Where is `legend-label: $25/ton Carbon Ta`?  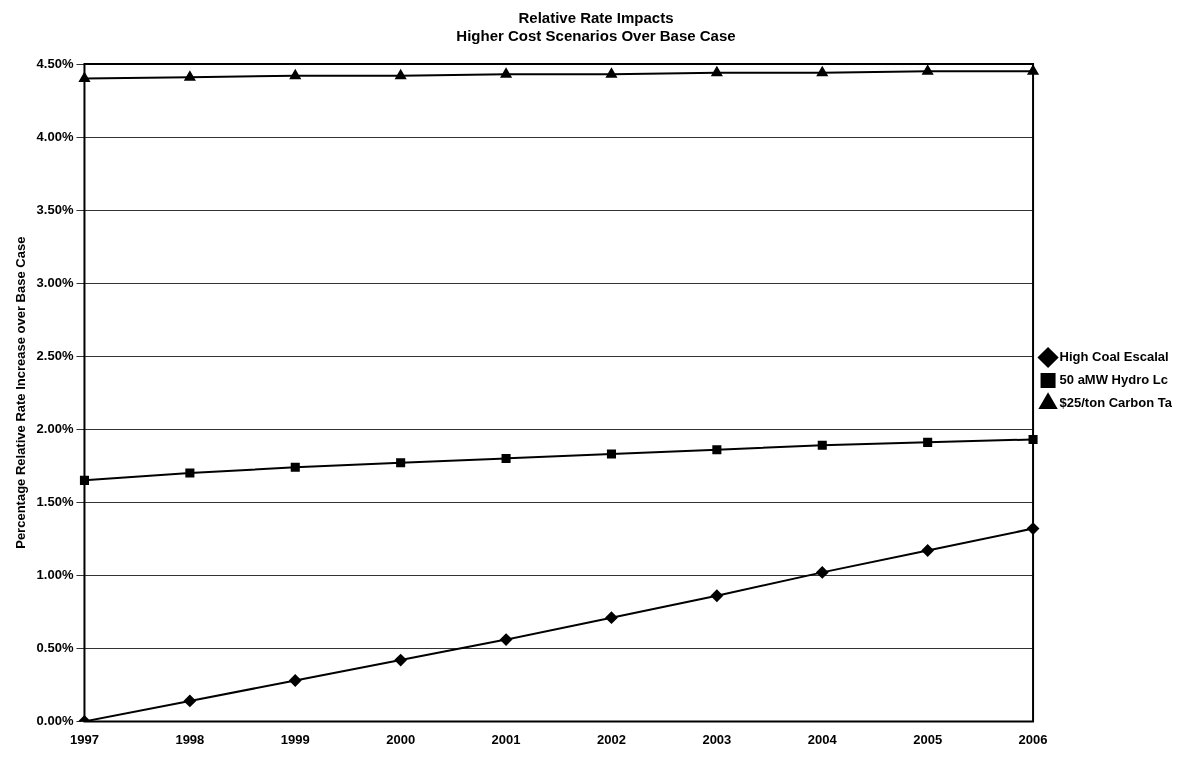 legend-label: $25/ton Carbon Ta is located at coordinates (1116, 403).